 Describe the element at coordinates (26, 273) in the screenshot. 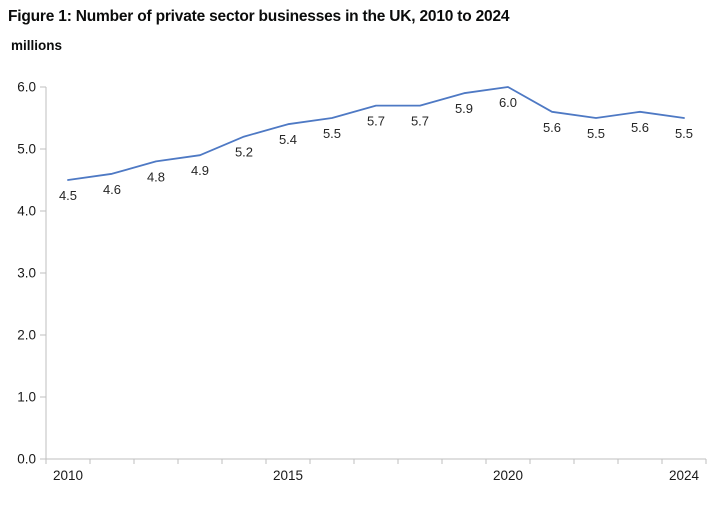

I see `y-axis-tick-label: 3.0` at that location.